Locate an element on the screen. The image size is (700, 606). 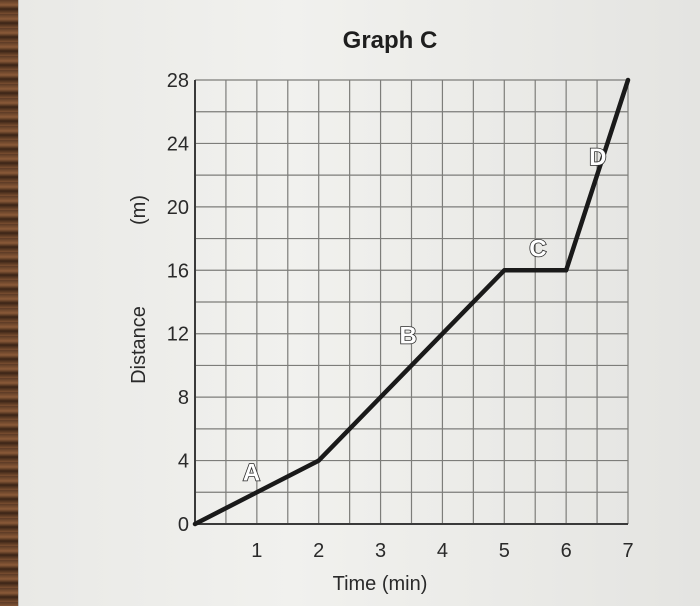
x-tick-label: 1 is located at coordinates (256, 551).